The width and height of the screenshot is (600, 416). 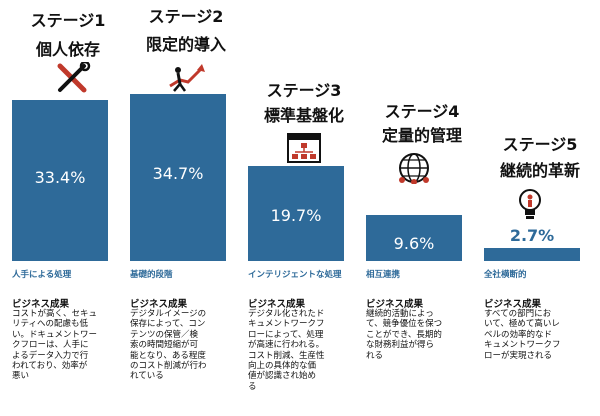 I want to click on stage-name: 個人依存, so click(x=67, y=49).